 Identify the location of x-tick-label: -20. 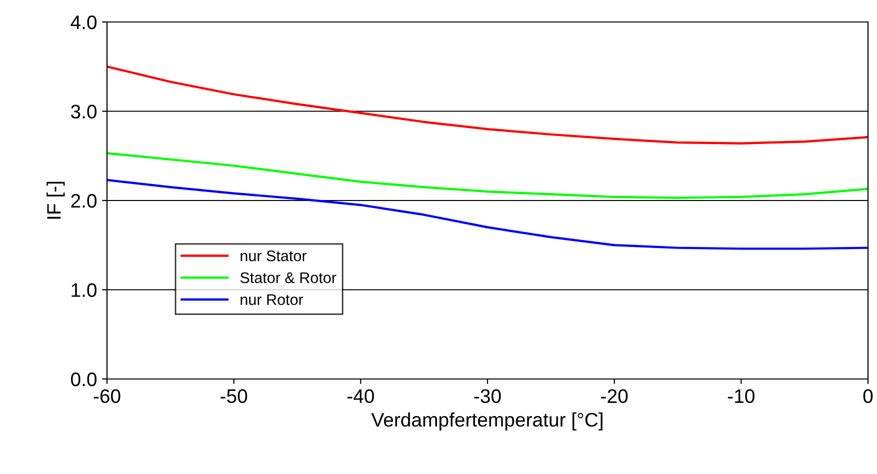
(614, 396).